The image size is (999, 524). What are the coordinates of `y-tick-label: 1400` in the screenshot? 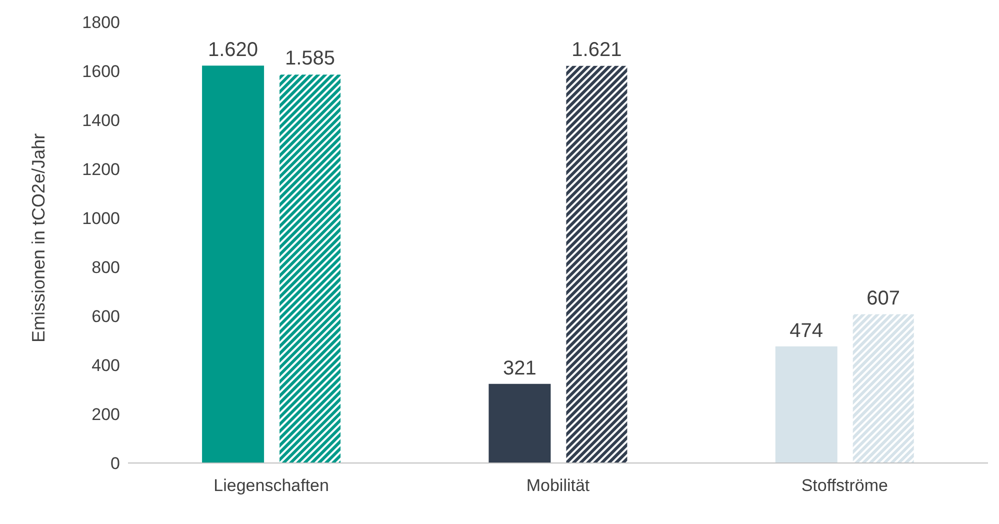 It's located at (101, 120).